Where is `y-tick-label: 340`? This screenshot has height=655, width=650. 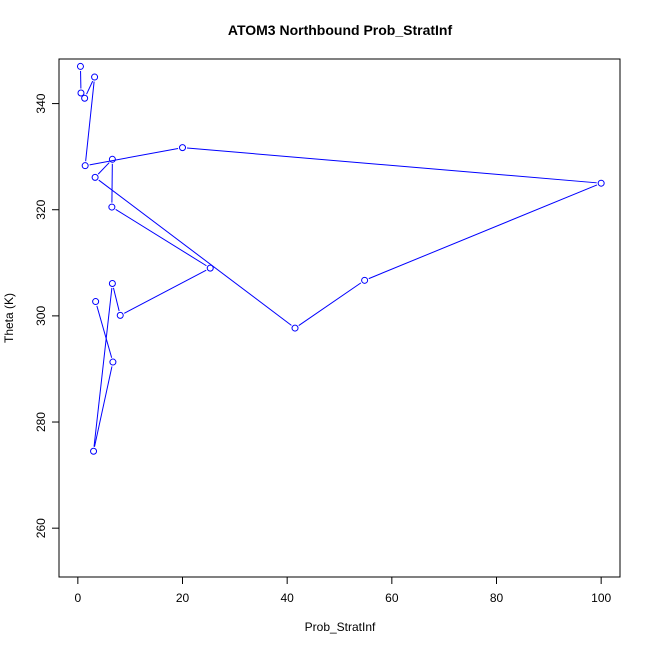
y-tick-label: 340 is located at coordinates (41, 103).